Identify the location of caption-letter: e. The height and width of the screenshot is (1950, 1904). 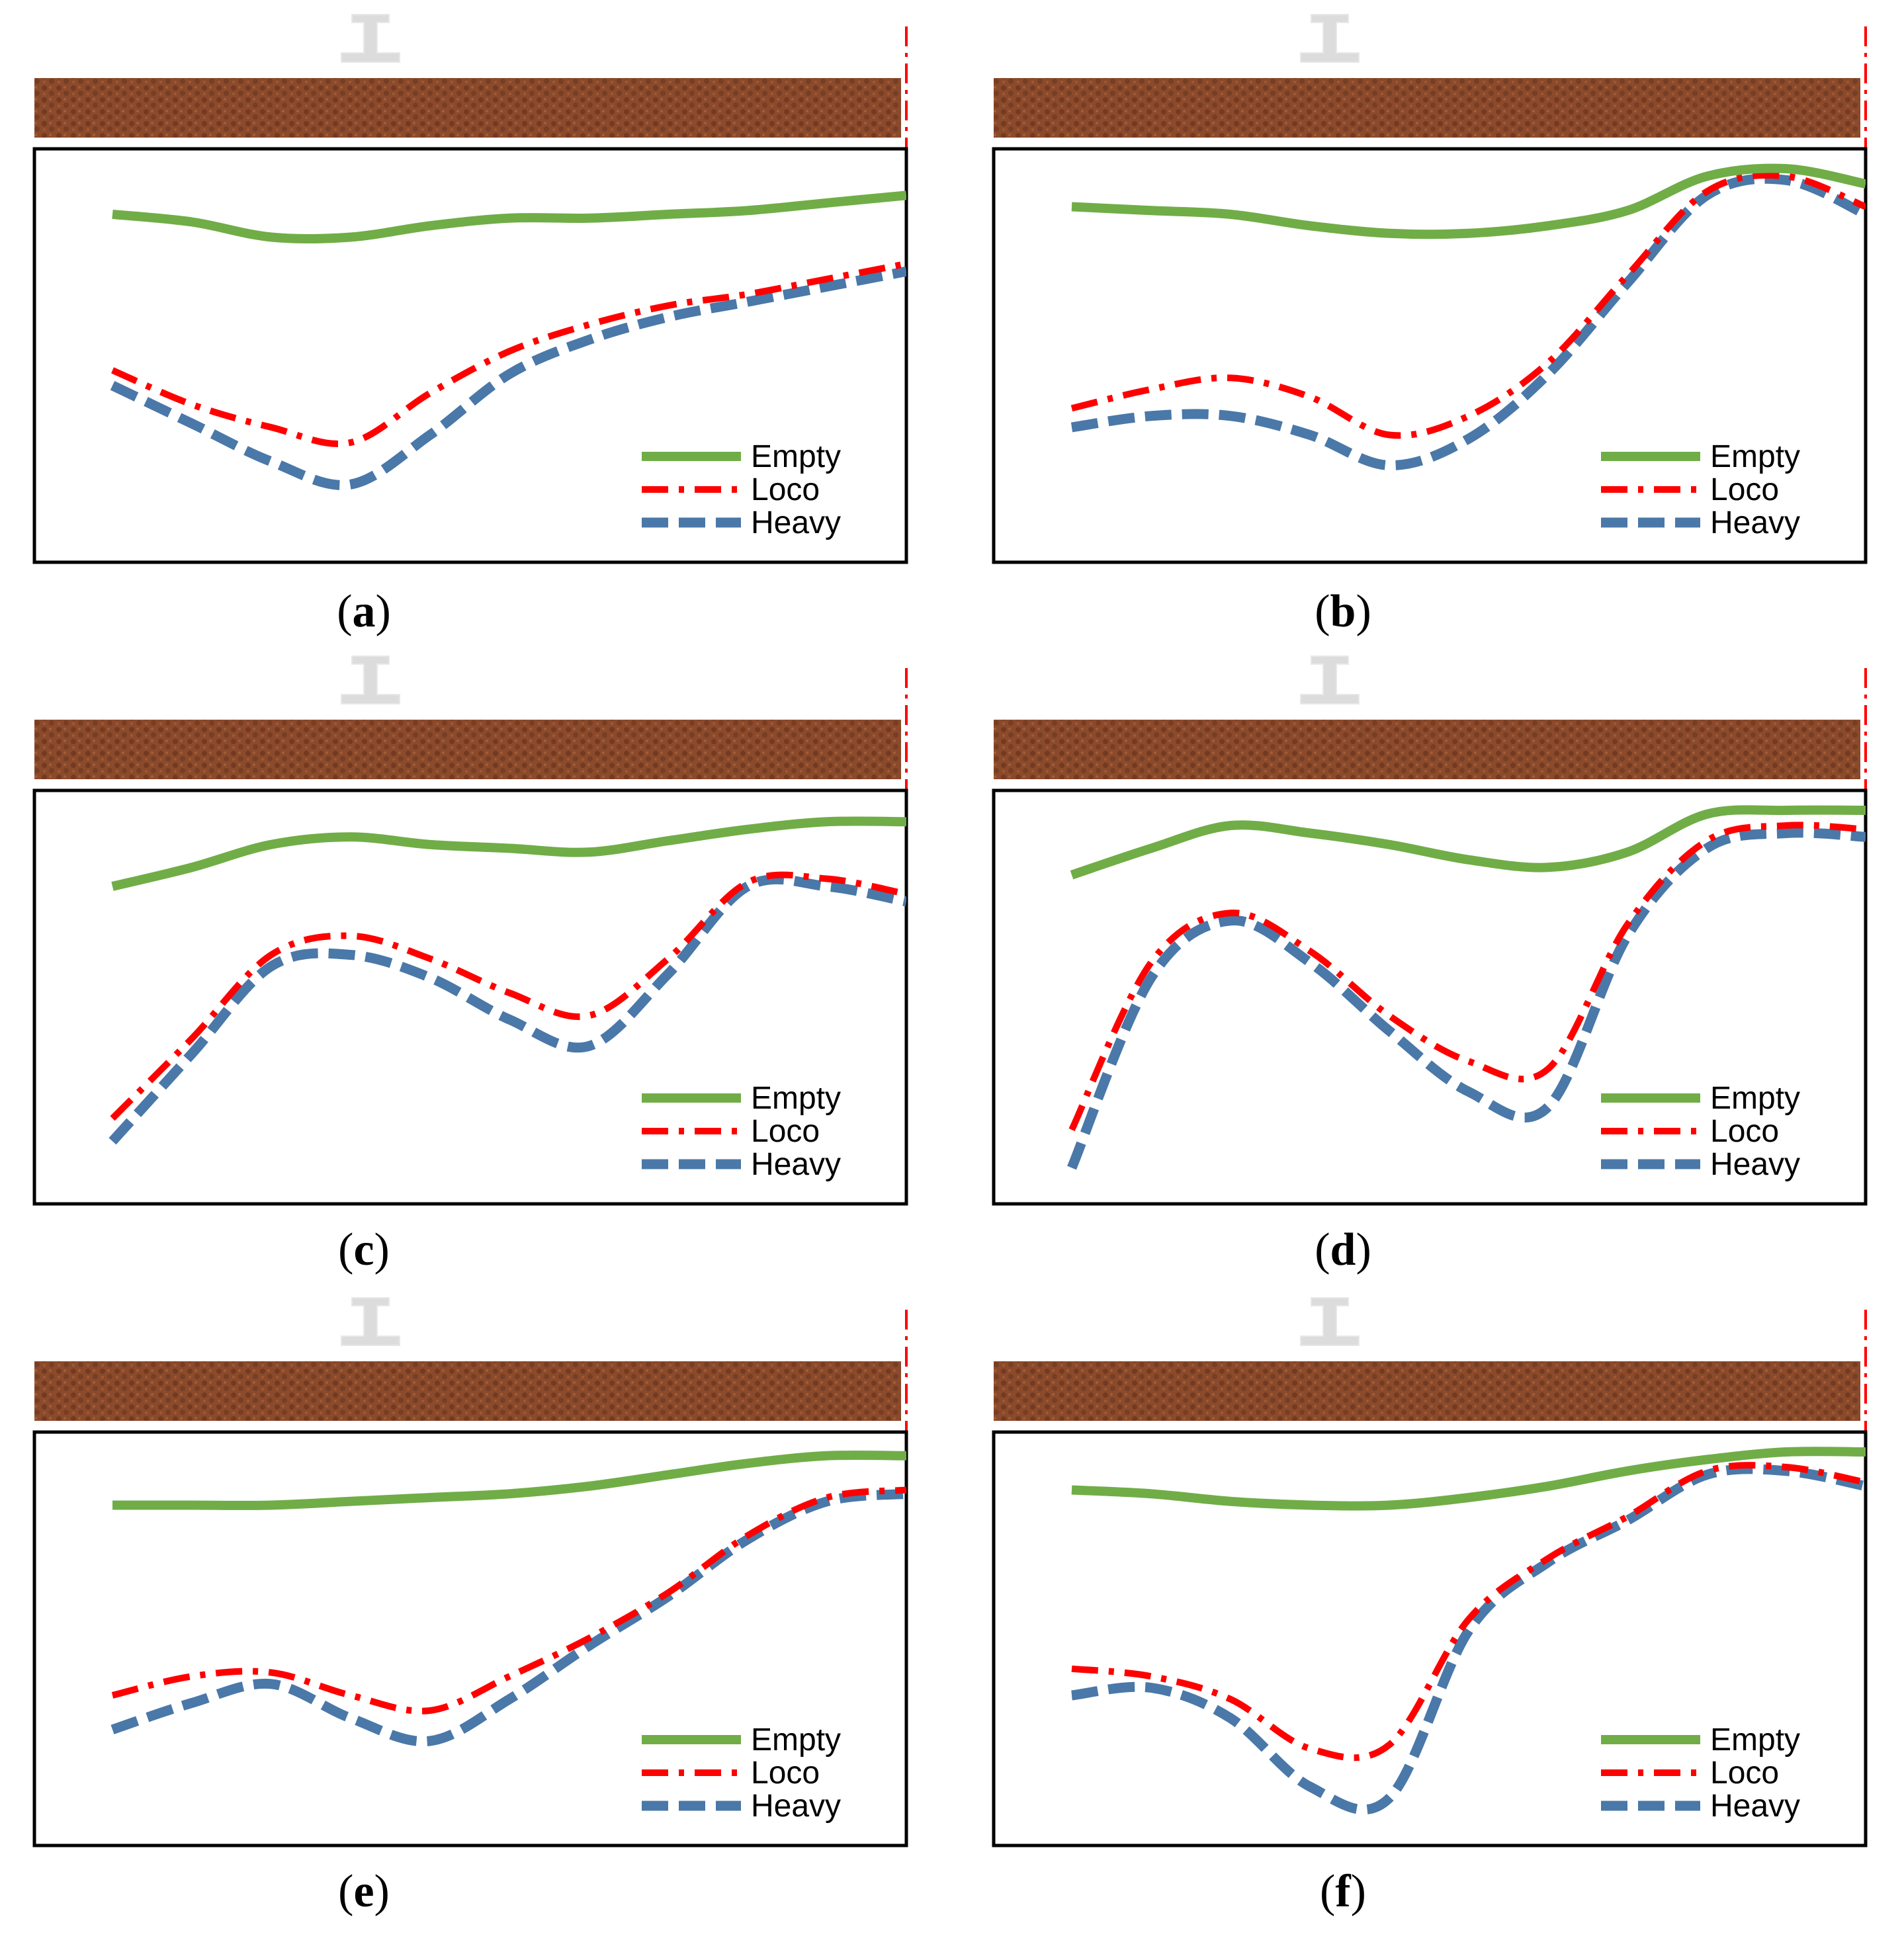
(363, 1891).